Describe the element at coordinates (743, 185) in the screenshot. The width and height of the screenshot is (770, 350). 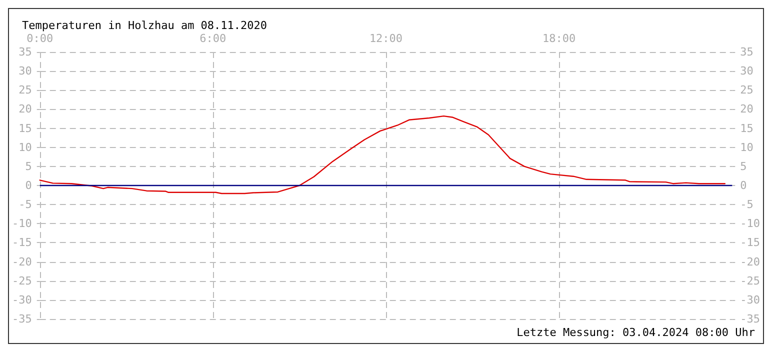
I see `y2-tick-label: 0` at that location.